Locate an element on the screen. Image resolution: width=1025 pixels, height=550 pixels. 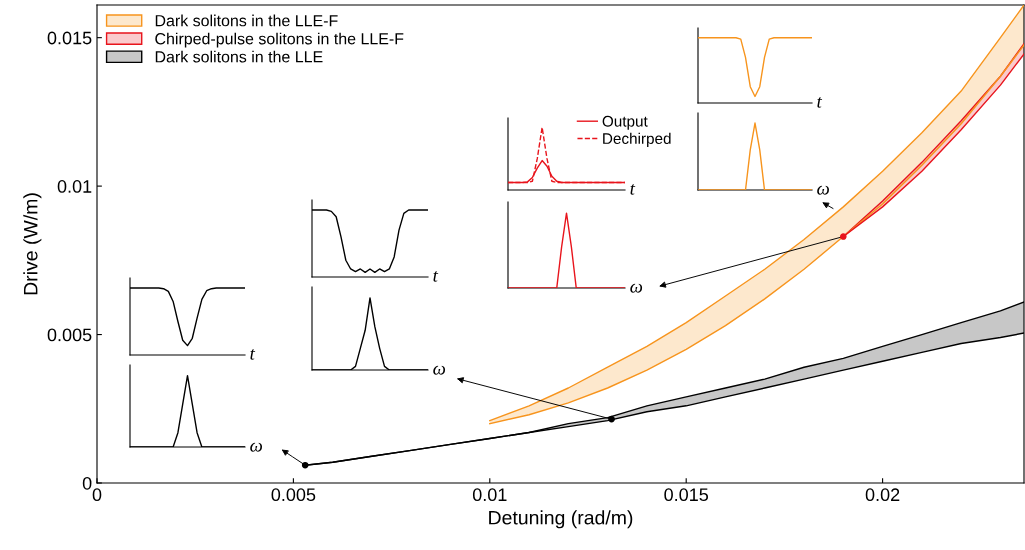
x-tick-label: 0.02 is located at coordinates (882, 495).